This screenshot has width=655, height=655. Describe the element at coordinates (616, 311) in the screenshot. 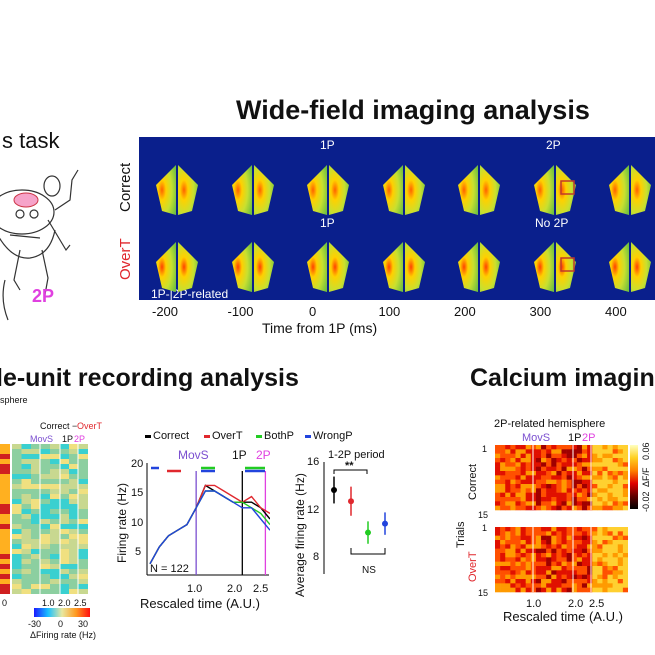

I see `widefield-tick: 400` at that location.